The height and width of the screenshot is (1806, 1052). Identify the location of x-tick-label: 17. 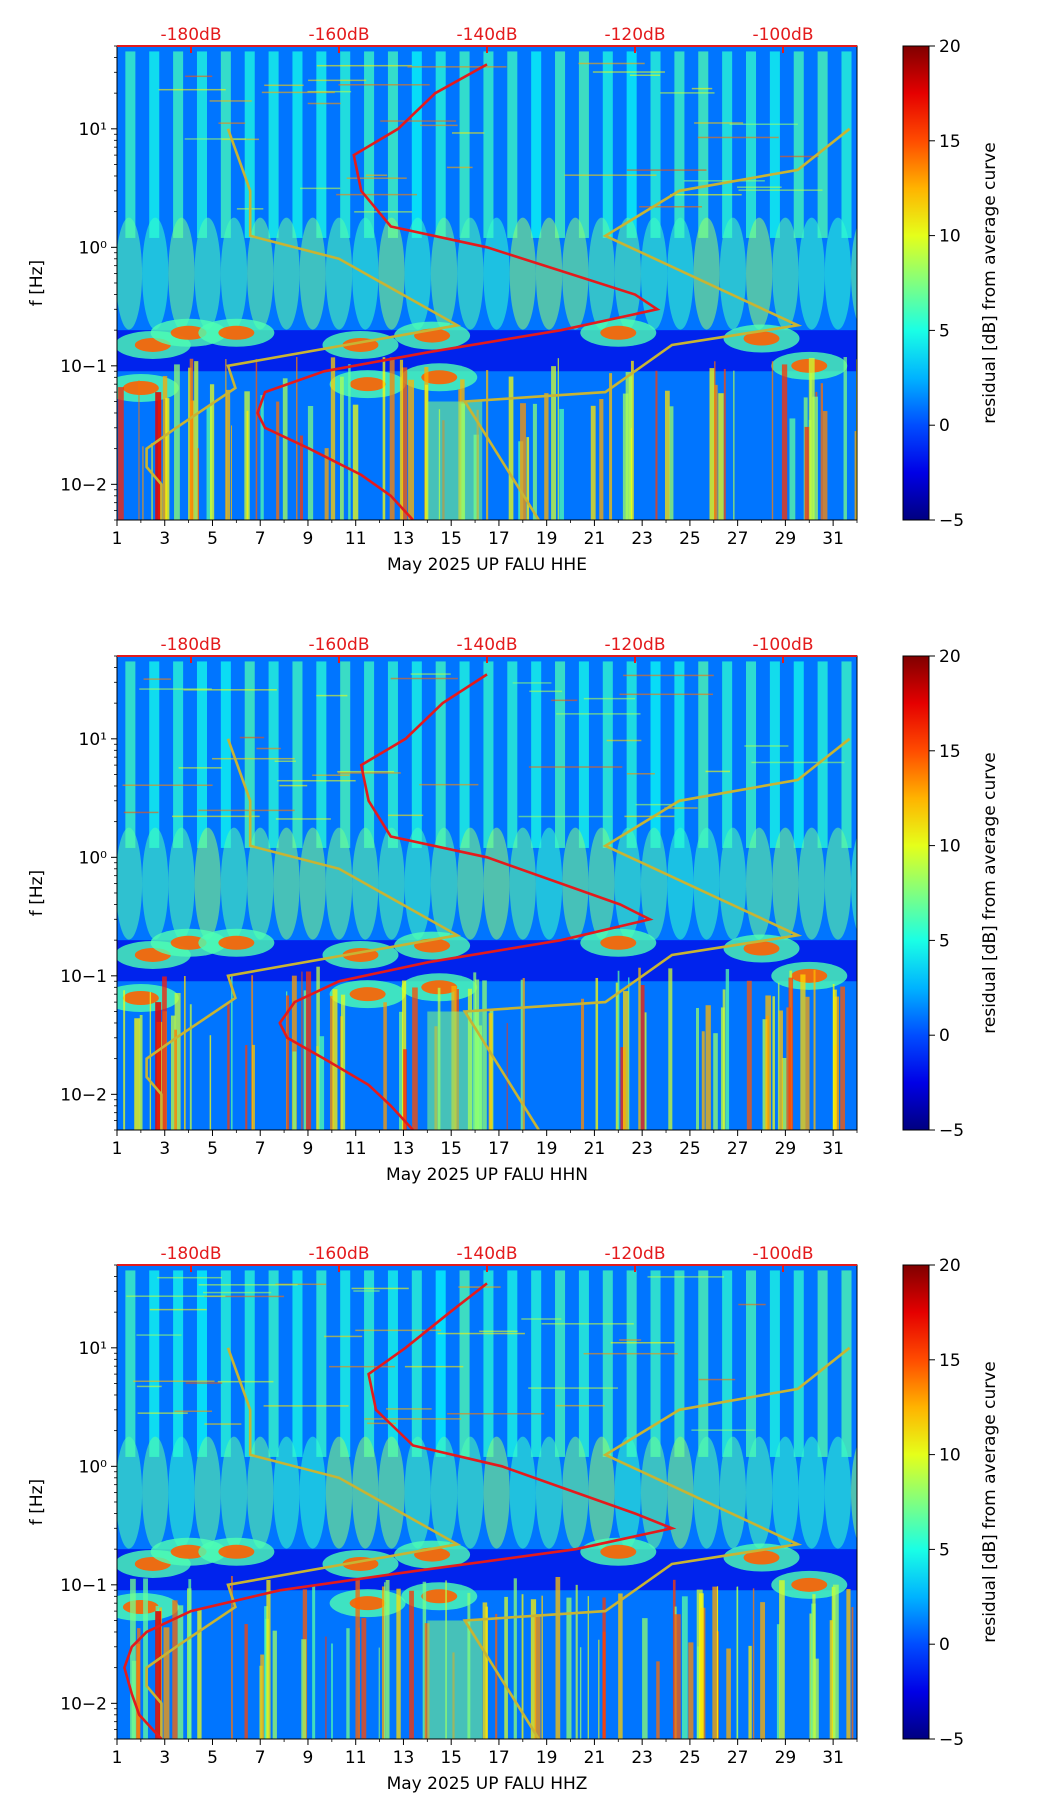
(499, 1758).